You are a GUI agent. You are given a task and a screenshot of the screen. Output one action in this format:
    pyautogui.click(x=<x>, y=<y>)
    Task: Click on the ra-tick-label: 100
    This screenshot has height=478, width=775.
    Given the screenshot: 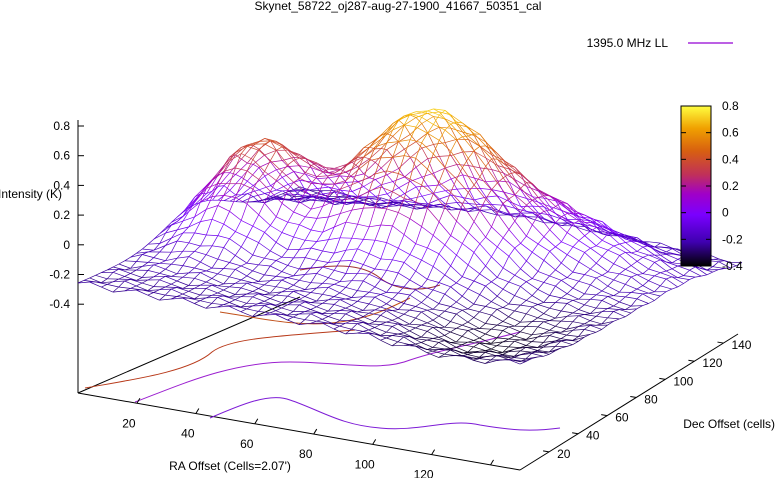 What is the action you would take?
    pyautogui.click(x=365, y=464)
    